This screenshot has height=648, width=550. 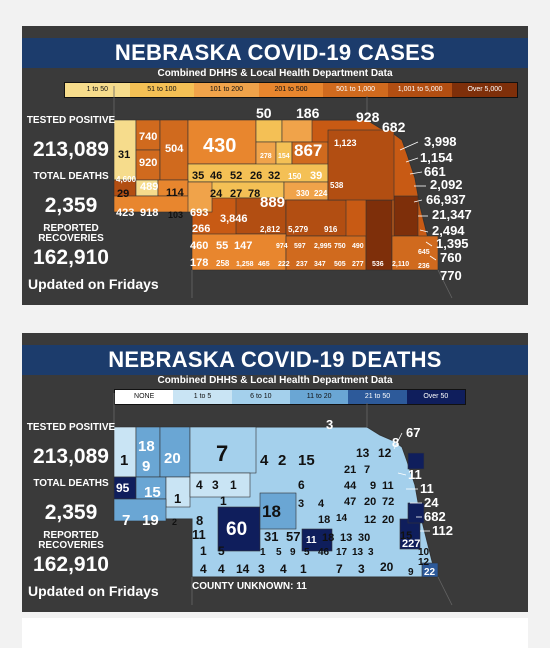 What do you see at coordinates (199, 213) in the screenshot?
I see `county-value-label: 693` at bounding box center [199, 213].